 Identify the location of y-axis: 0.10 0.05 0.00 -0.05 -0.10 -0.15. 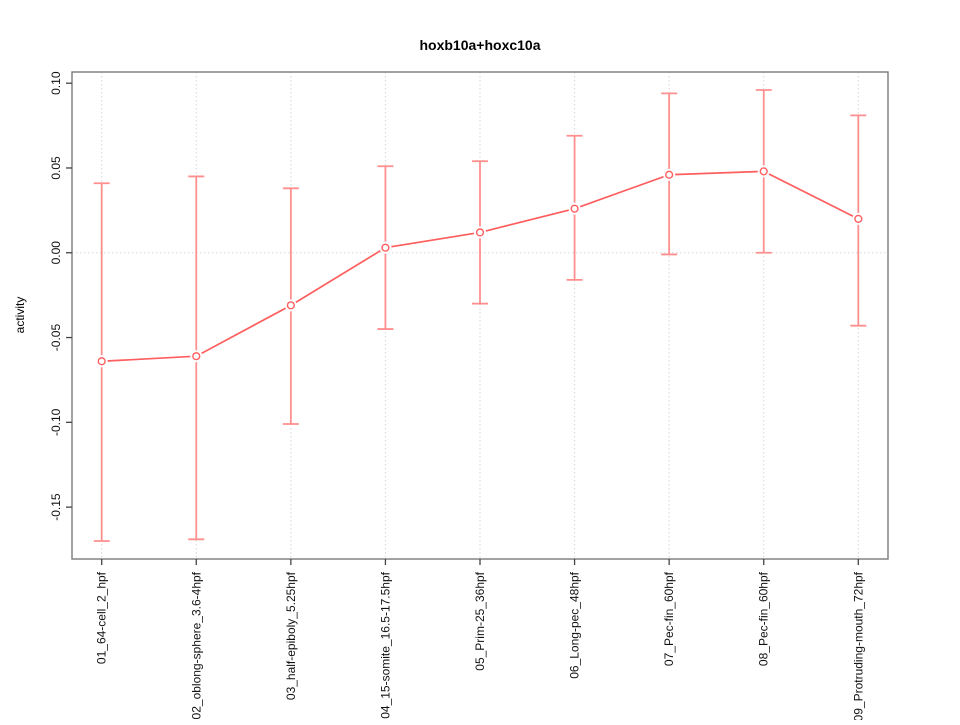
(60, 296).